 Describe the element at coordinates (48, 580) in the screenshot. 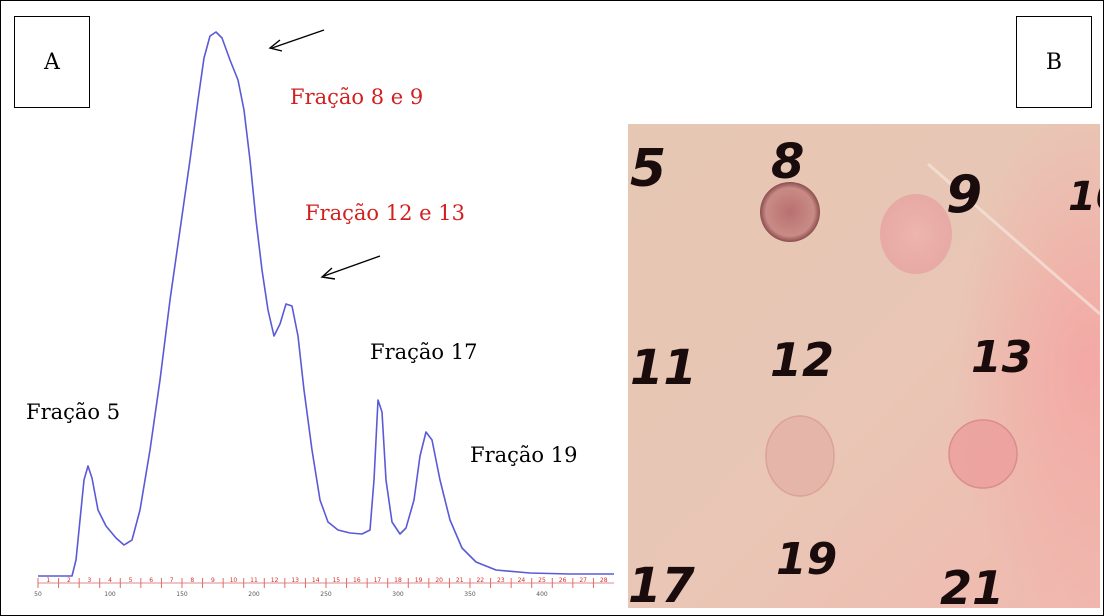

I see `fraction-tick-label: 1` at that location.